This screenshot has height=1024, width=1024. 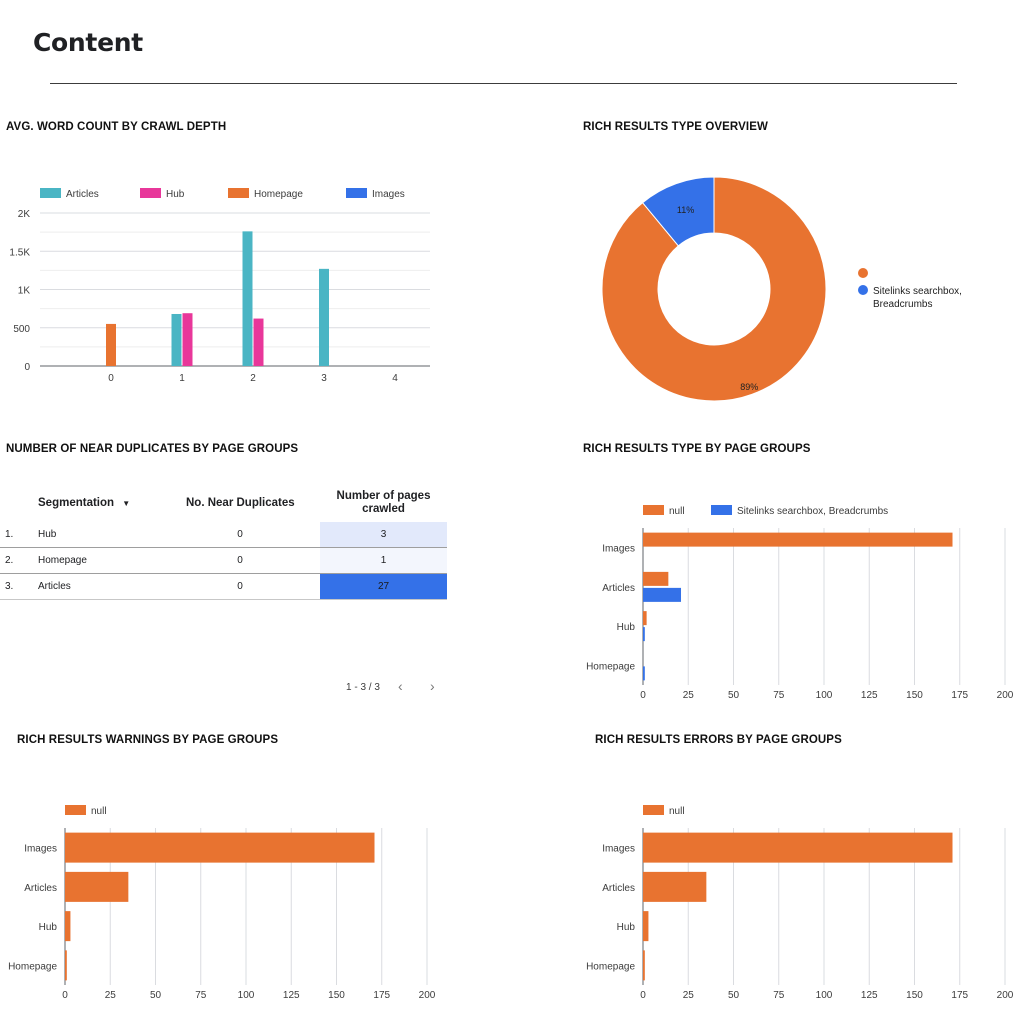 I want to click on legend-label: Images, so click(x=388, y=194).